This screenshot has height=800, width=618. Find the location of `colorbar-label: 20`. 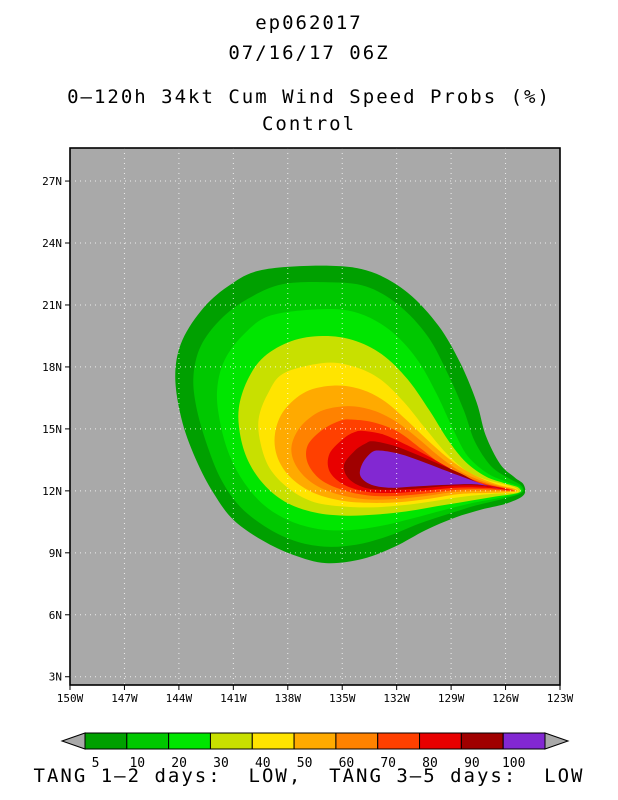

colorbar-label: 20 is located at coordinates (179, 763).